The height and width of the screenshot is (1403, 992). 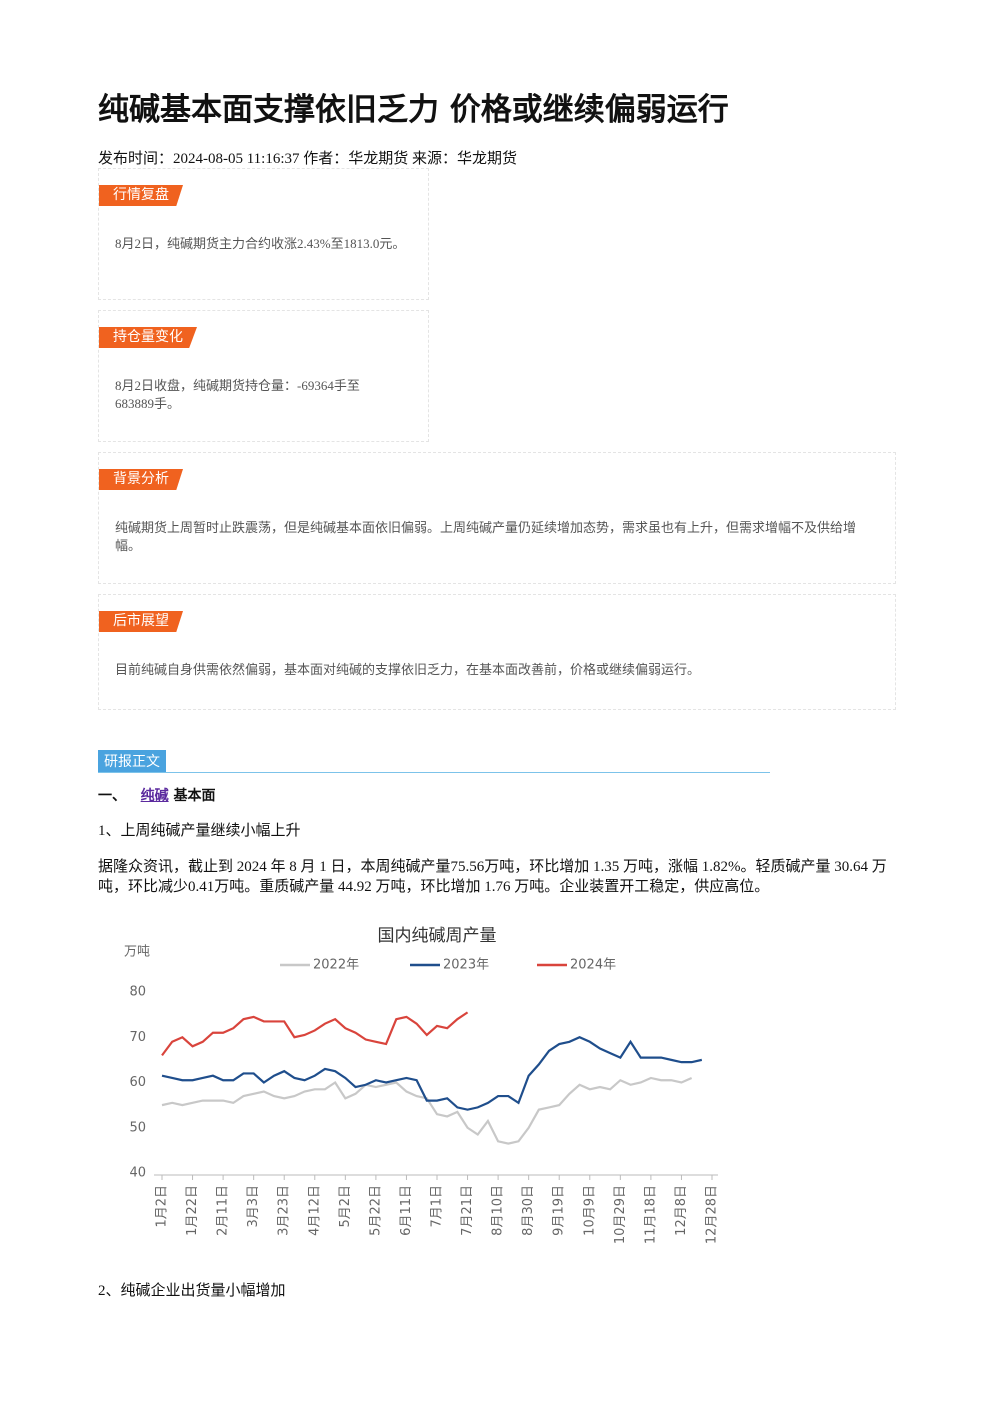 What do you see at coordinates (345, 1206) in the screenshot?
I see `x-tick-label: 5月2日` at bounding box center [345, 1206].